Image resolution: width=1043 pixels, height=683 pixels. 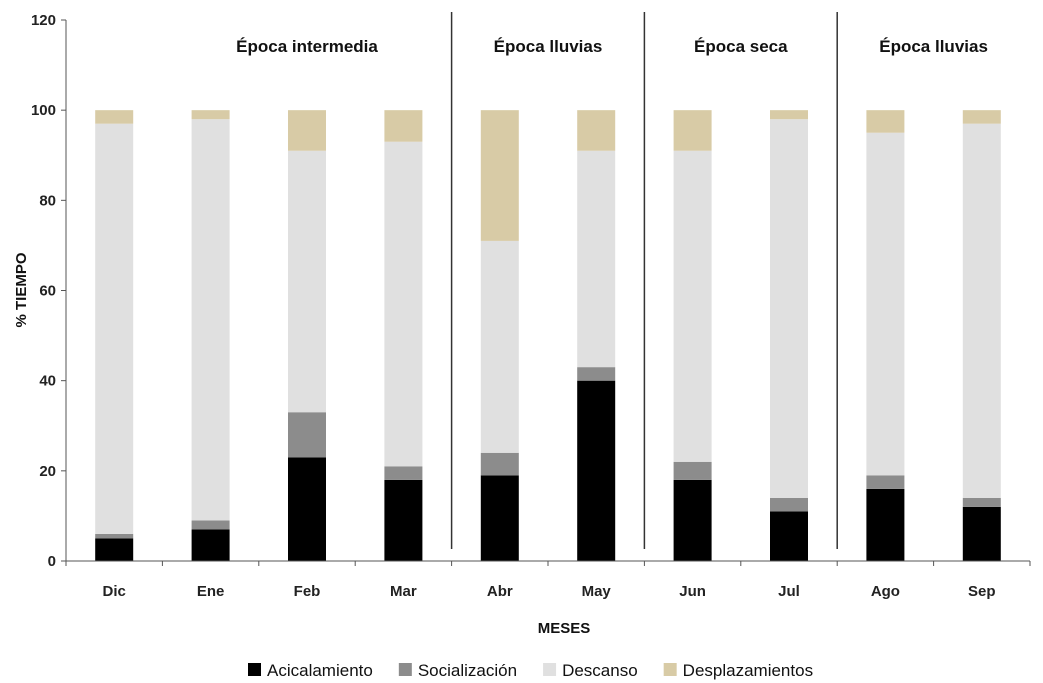 I want to click on season-label: Época seca, so click(x=741, y=46).